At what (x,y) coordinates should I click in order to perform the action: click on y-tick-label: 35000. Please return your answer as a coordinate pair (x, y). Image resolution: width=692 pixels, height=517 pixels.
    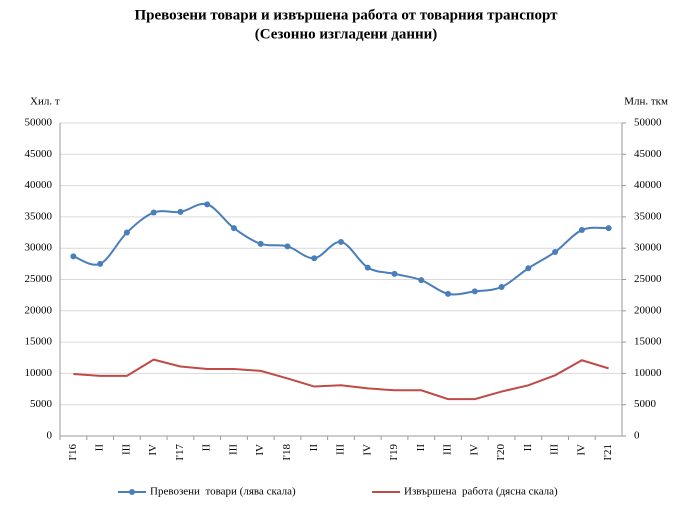
    Looking at the image, I should click on (39, 216).